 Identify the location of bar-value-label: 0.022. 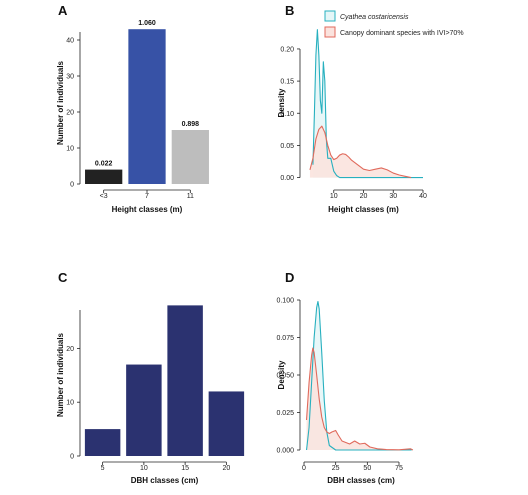
(104, 164).